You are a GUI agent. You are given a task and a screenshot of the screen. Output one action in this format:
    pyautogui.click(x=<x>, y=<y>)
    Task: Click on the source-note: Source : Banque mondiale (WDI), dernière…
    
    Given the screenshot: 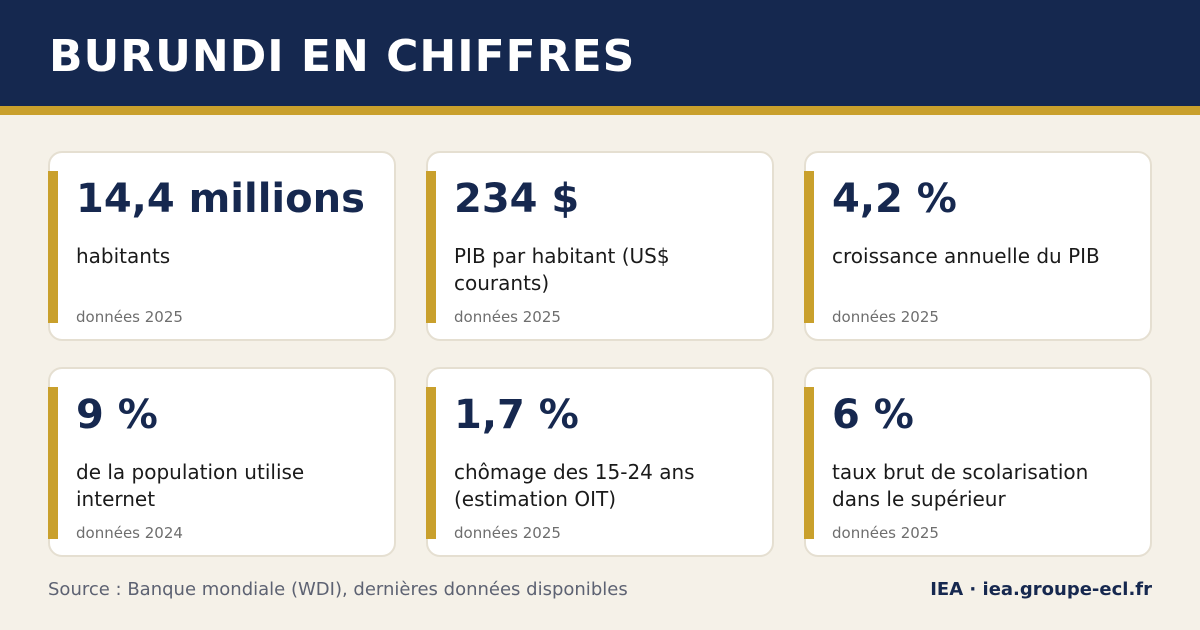 What is the action you would take?
    pyautogui.click(x=338, y=589)
    